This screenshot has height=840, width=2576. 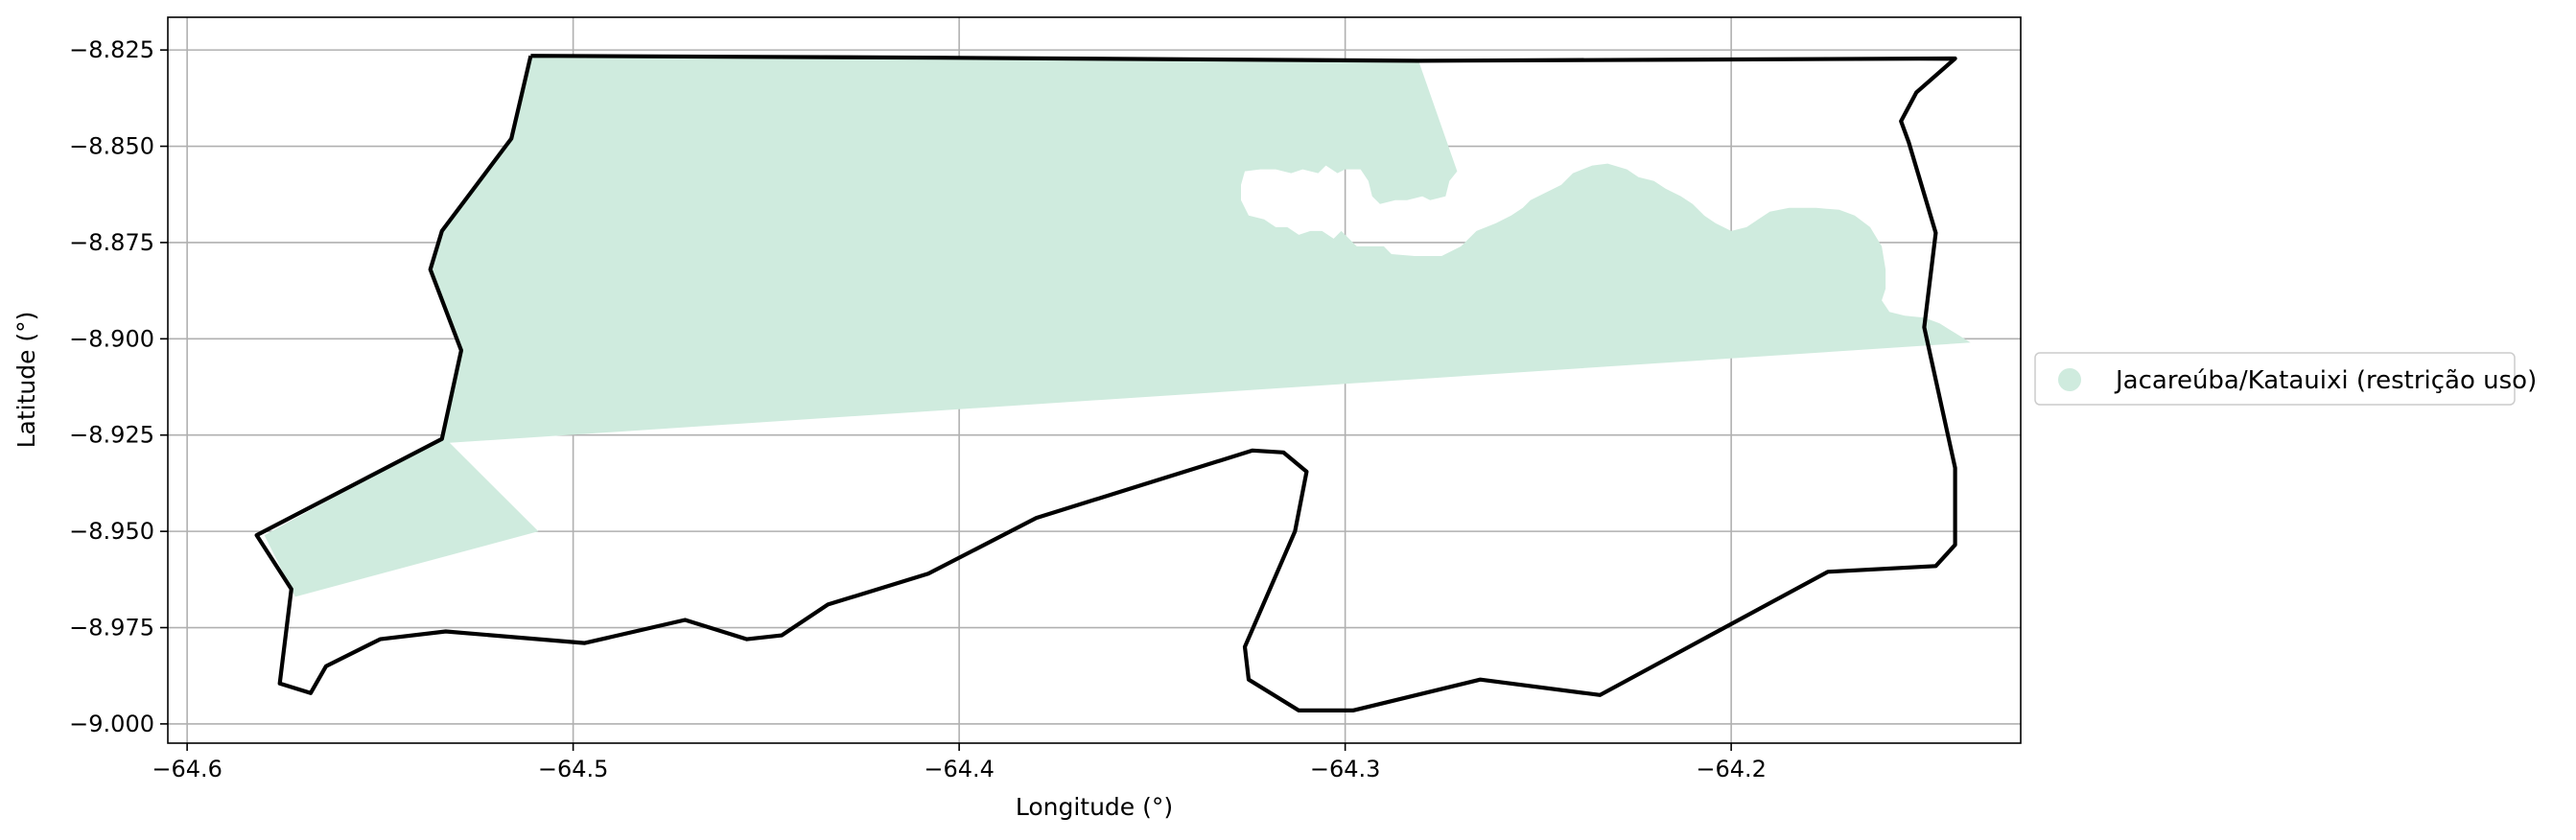 What do you see at coordinates (2325, 380) in the screenshot?
I see `legend-entry-label: Jacareúba/Katauixi (restrição uso)` at bounding box center [2325, 380].